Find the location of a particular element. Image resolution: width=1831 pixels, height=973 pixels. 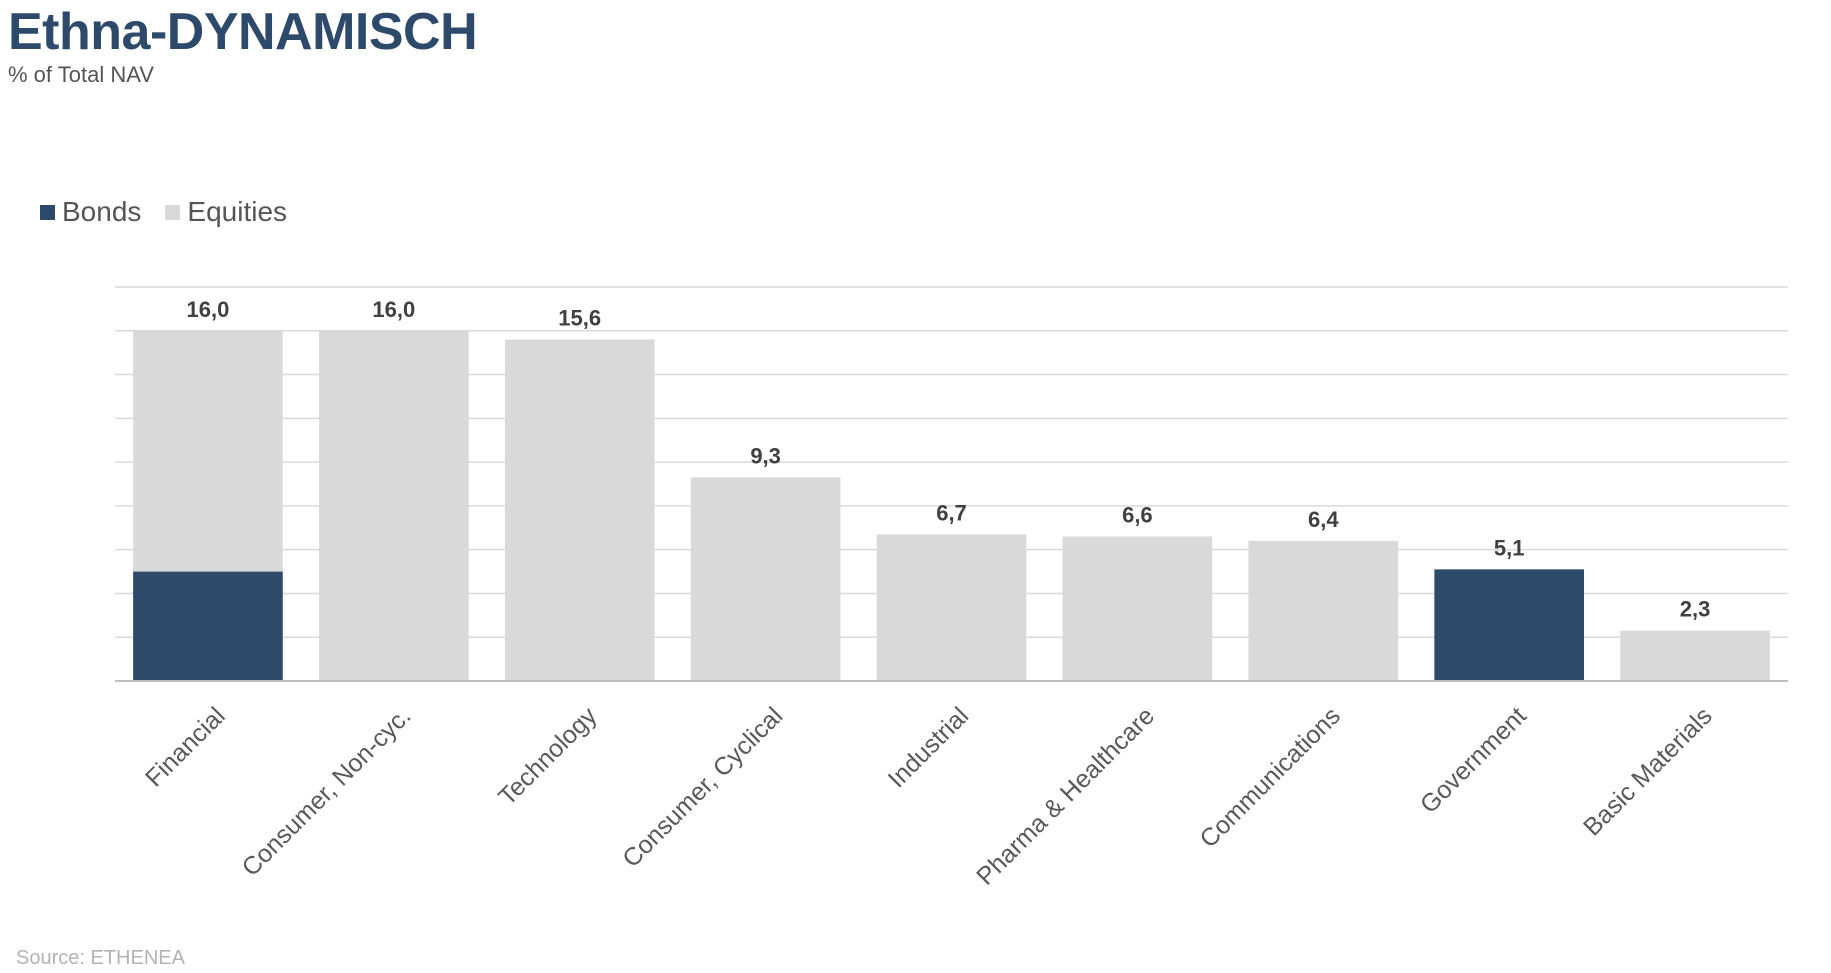

chart-title: Ethna-DYNAMISCH is located at coordinates (243, 32).